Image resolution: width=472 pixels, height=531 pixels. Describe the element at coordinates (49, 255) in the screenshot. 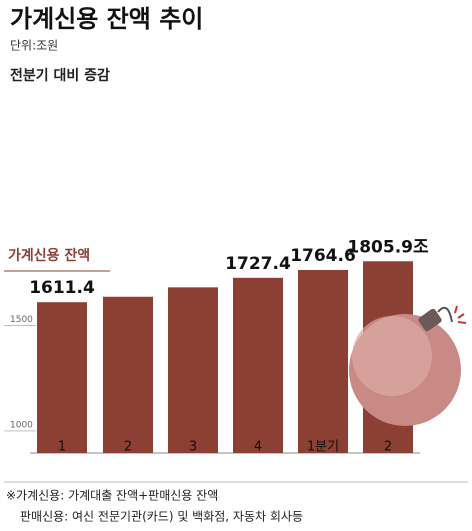

I see `bar-chart-label: 가계신용 잔액` at that location.